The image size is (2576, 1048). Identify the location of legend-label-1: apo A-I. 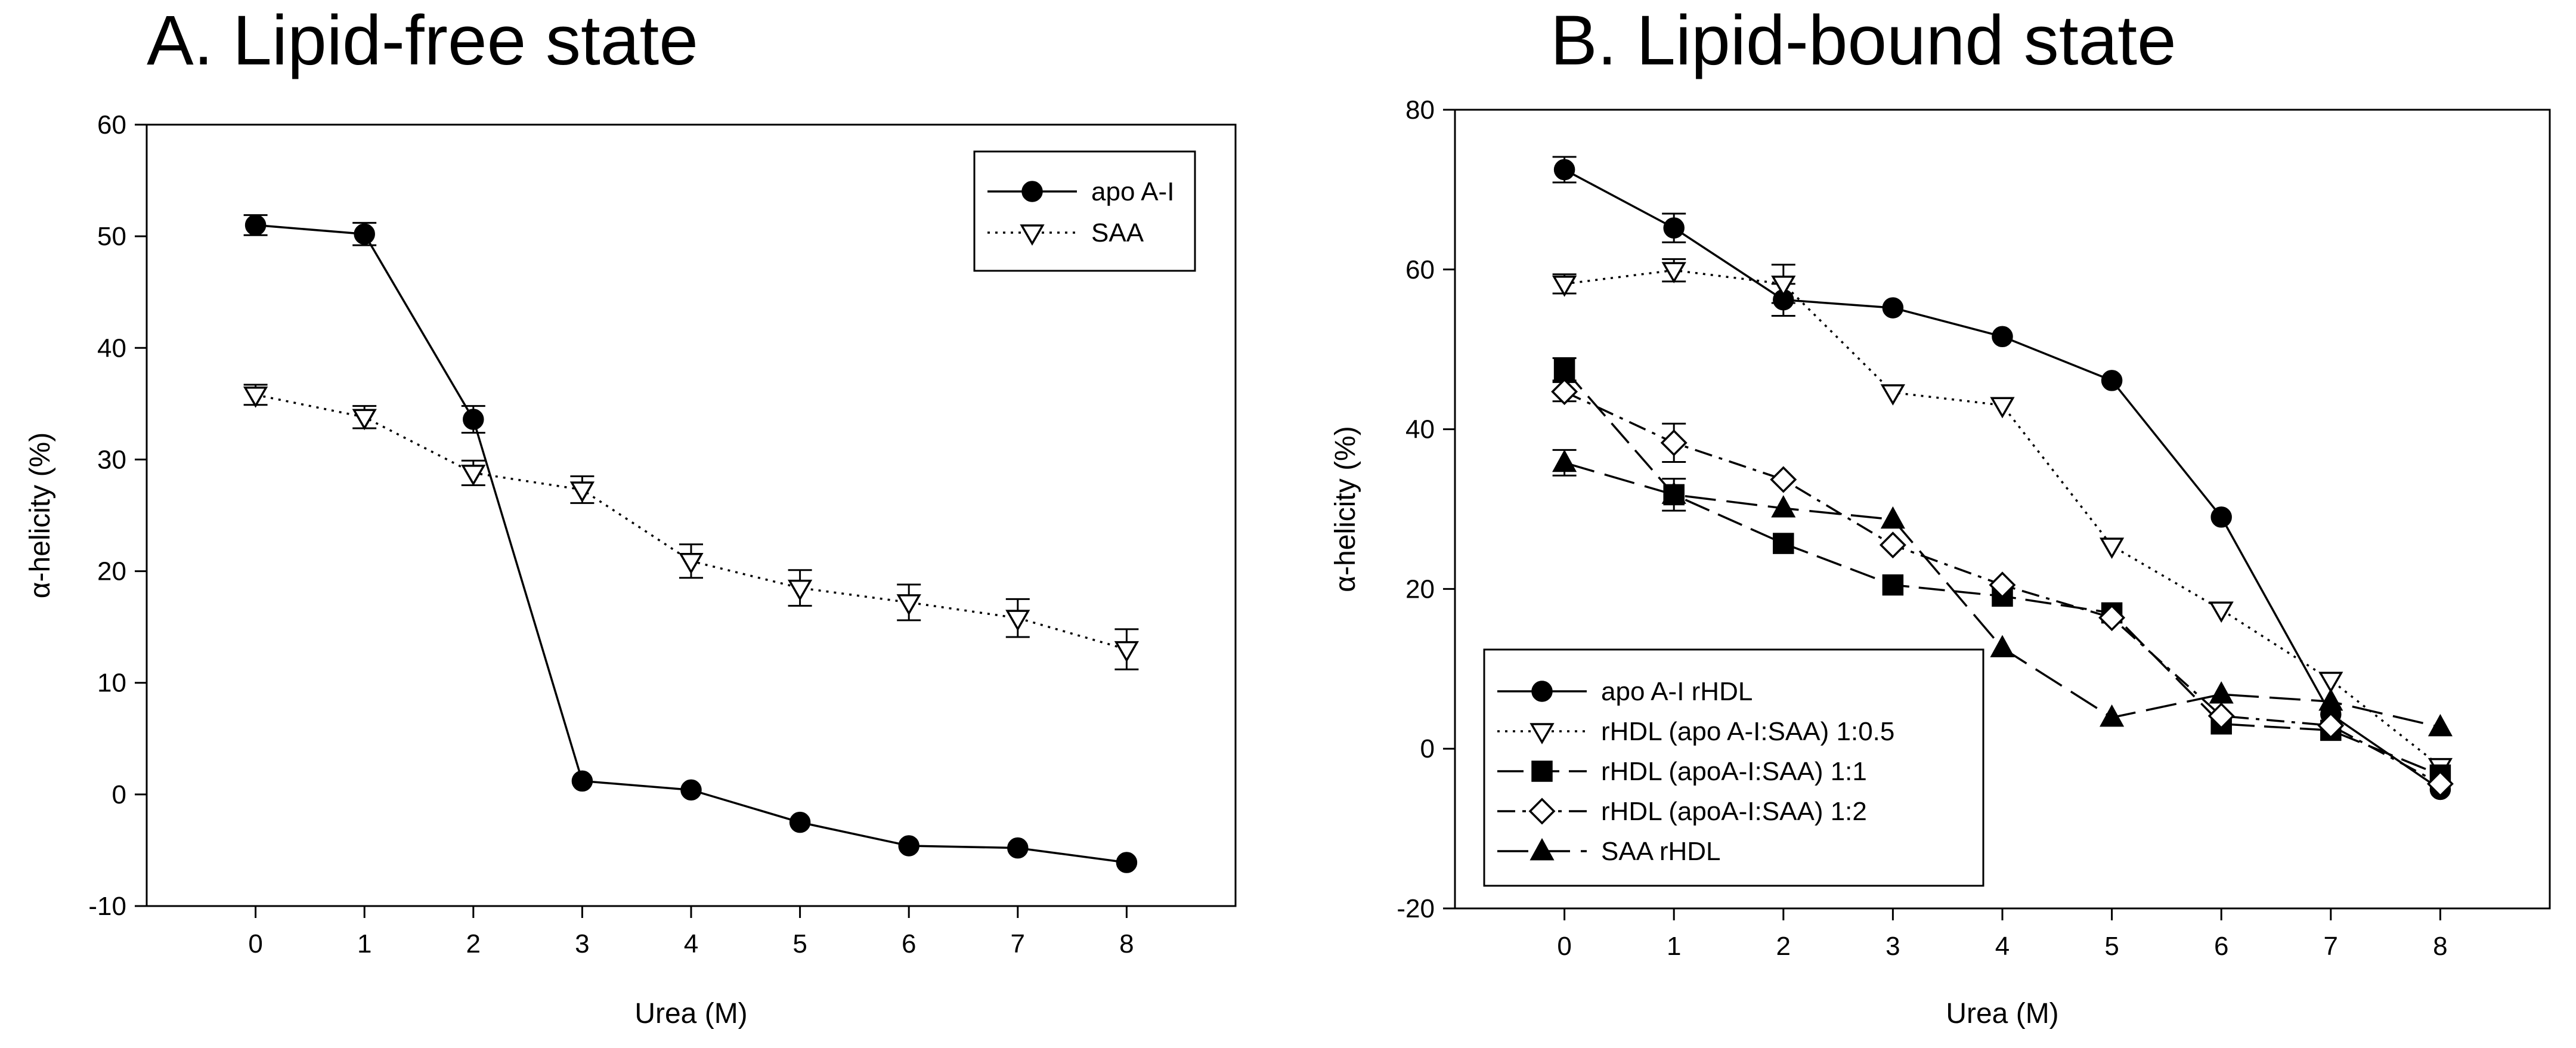
(1133, 191).